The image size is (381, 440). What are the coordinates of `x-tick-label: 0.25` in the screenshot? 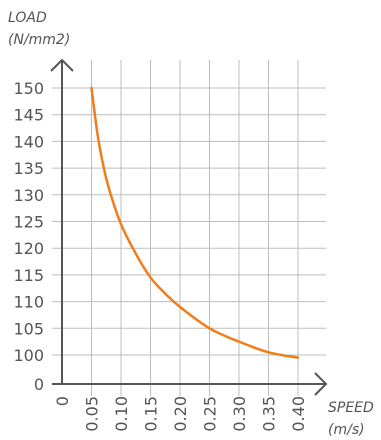 It's located at (210, 414).